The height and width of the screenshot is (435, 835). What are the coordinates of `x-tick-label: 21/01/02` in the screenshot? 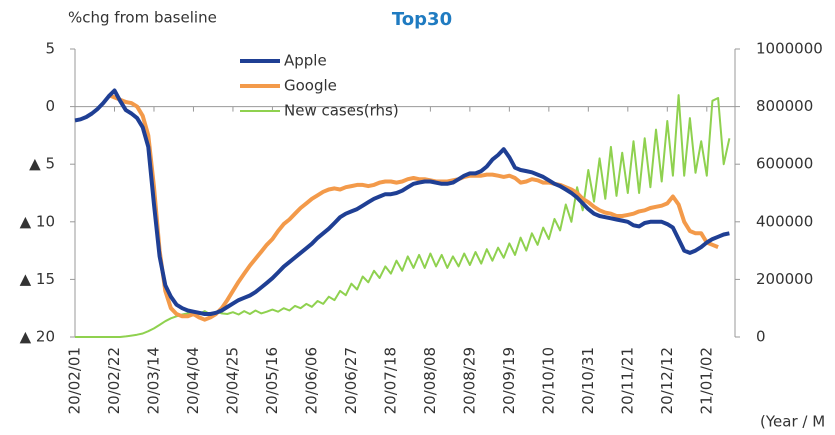 It's located at (706, 380).